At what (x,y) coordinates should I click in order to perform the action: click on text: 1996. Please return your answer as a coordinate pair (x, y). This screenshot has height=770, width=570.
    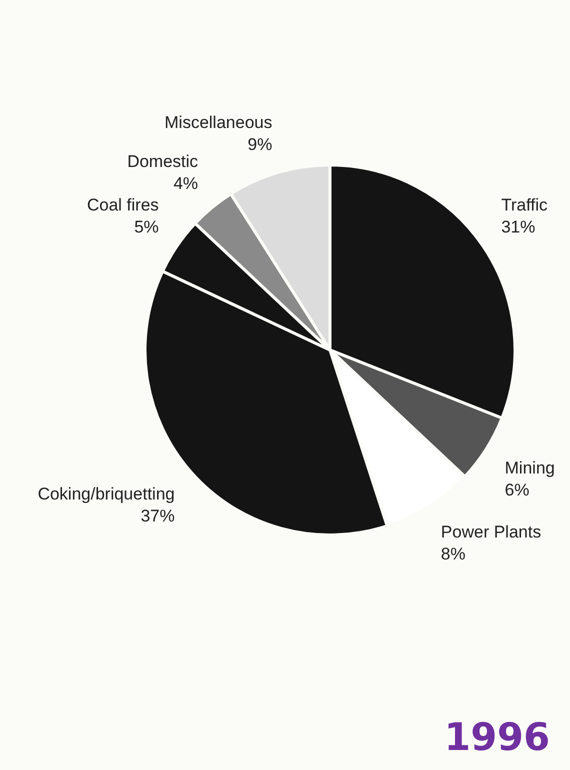
    Looking at the image, I should click on (497, 737).